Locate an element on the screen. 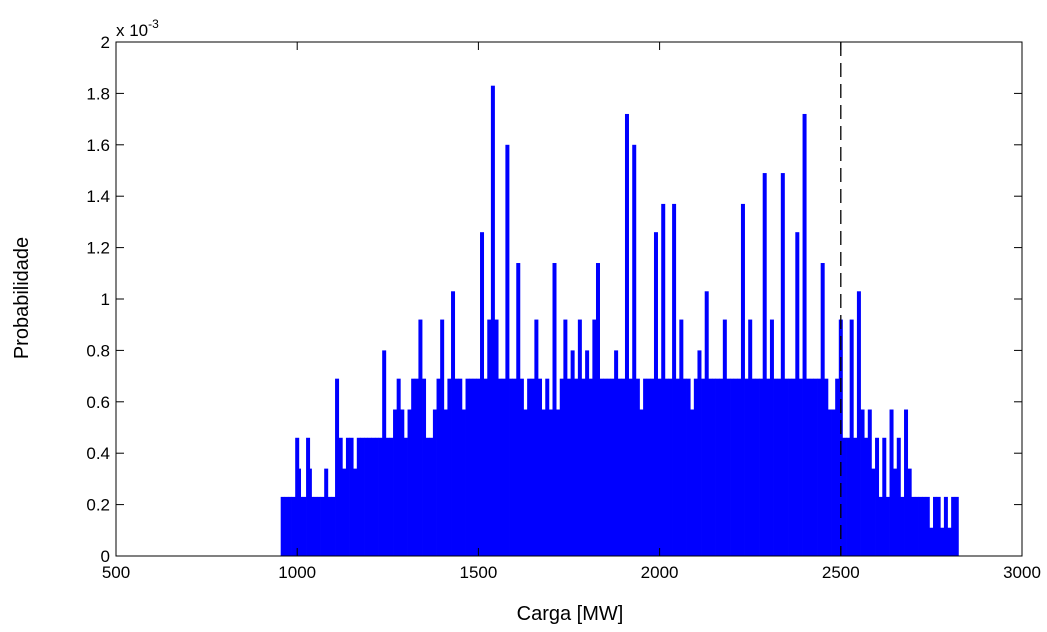  y-tick-label: 0.8 is located at coordinates (98, 350).